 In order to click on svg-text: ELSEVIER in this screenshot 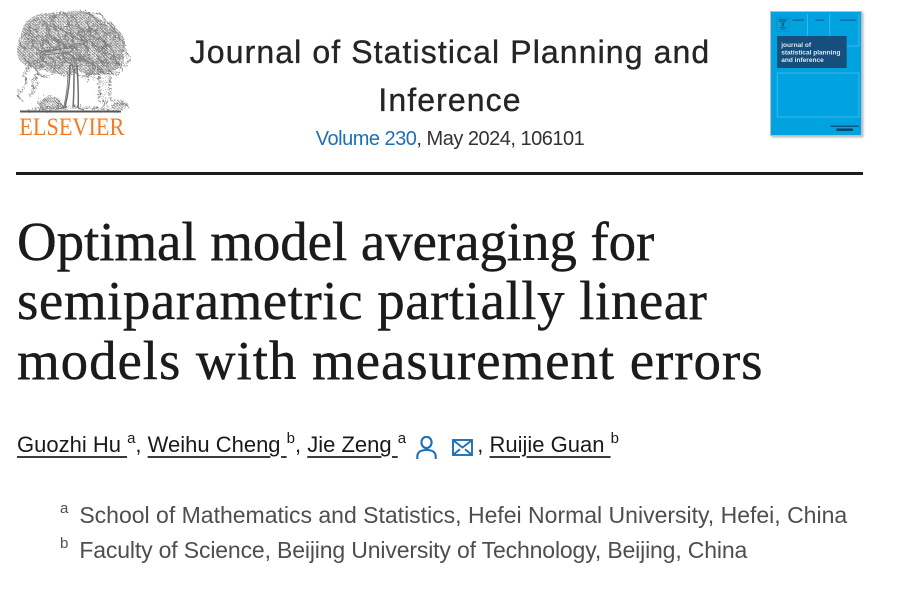, I will do `click(71, 127)`.